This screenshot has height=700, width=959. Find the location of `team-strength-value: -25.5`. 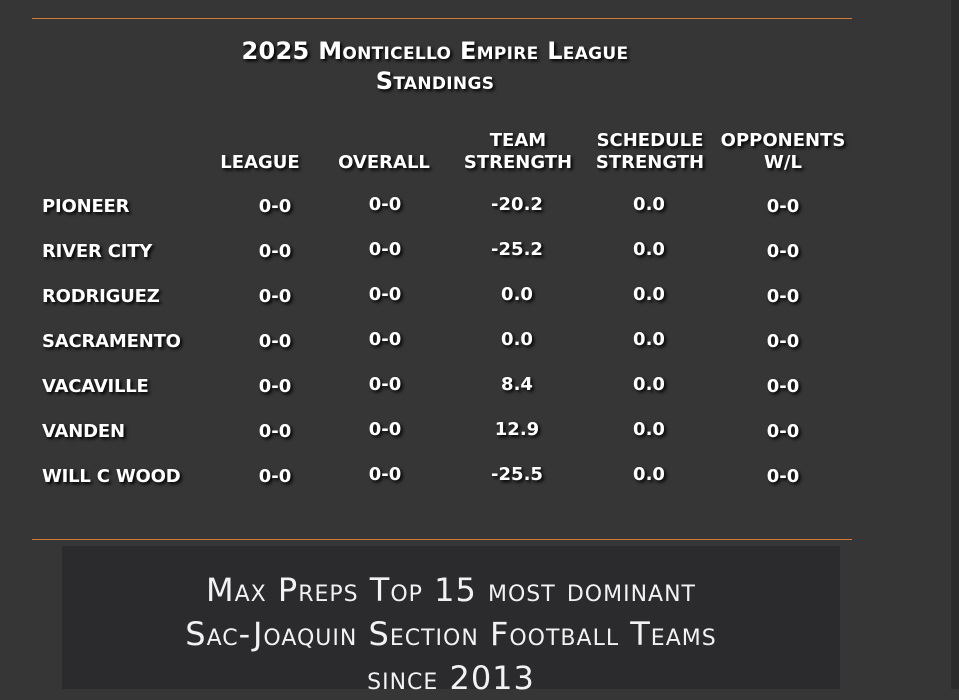

team-strength-value: -25.5 is located at coordinates (517, 474).